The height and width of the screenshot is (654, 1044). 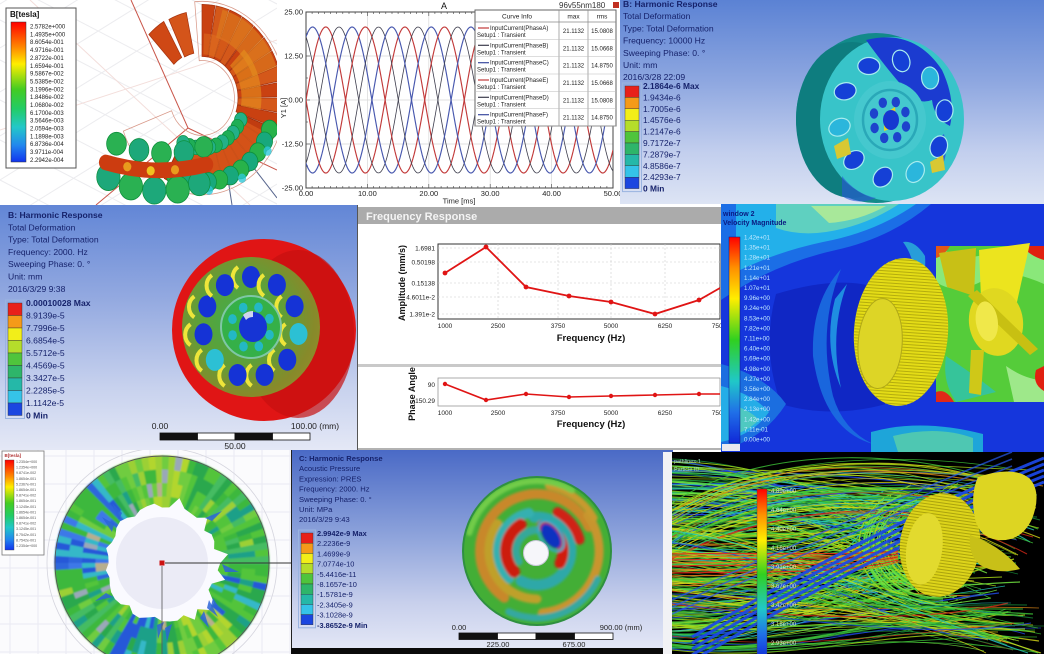 What do you see at coordinates (670, 4) in the screenshot?
I see `svg-text: B: Harmonic Response` at bounding box center [670, 4].